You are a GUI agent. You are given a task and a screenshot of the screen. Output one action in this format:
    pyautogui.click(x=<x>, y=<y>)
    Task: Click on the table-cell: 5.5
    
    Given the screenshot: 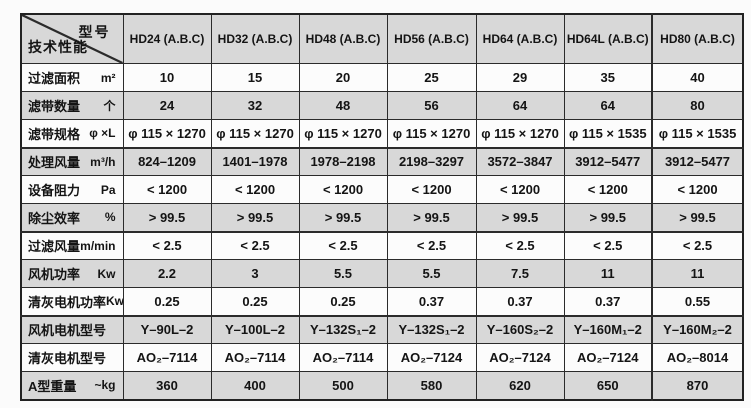 What is the action you would take?
    pyautogui.click(x=431, y=273)
    